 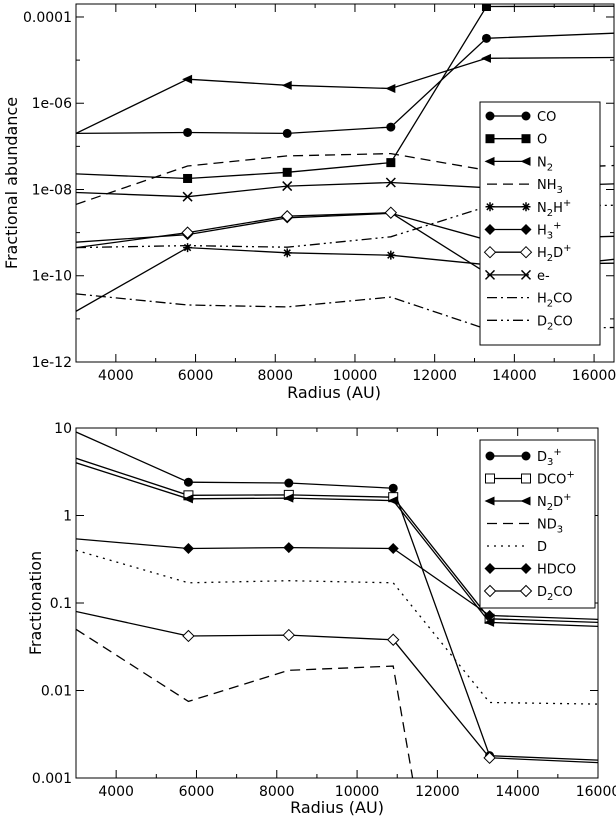 I want to click on abundance-y-tick-label: 1e-12, so click(x=52, y=363).